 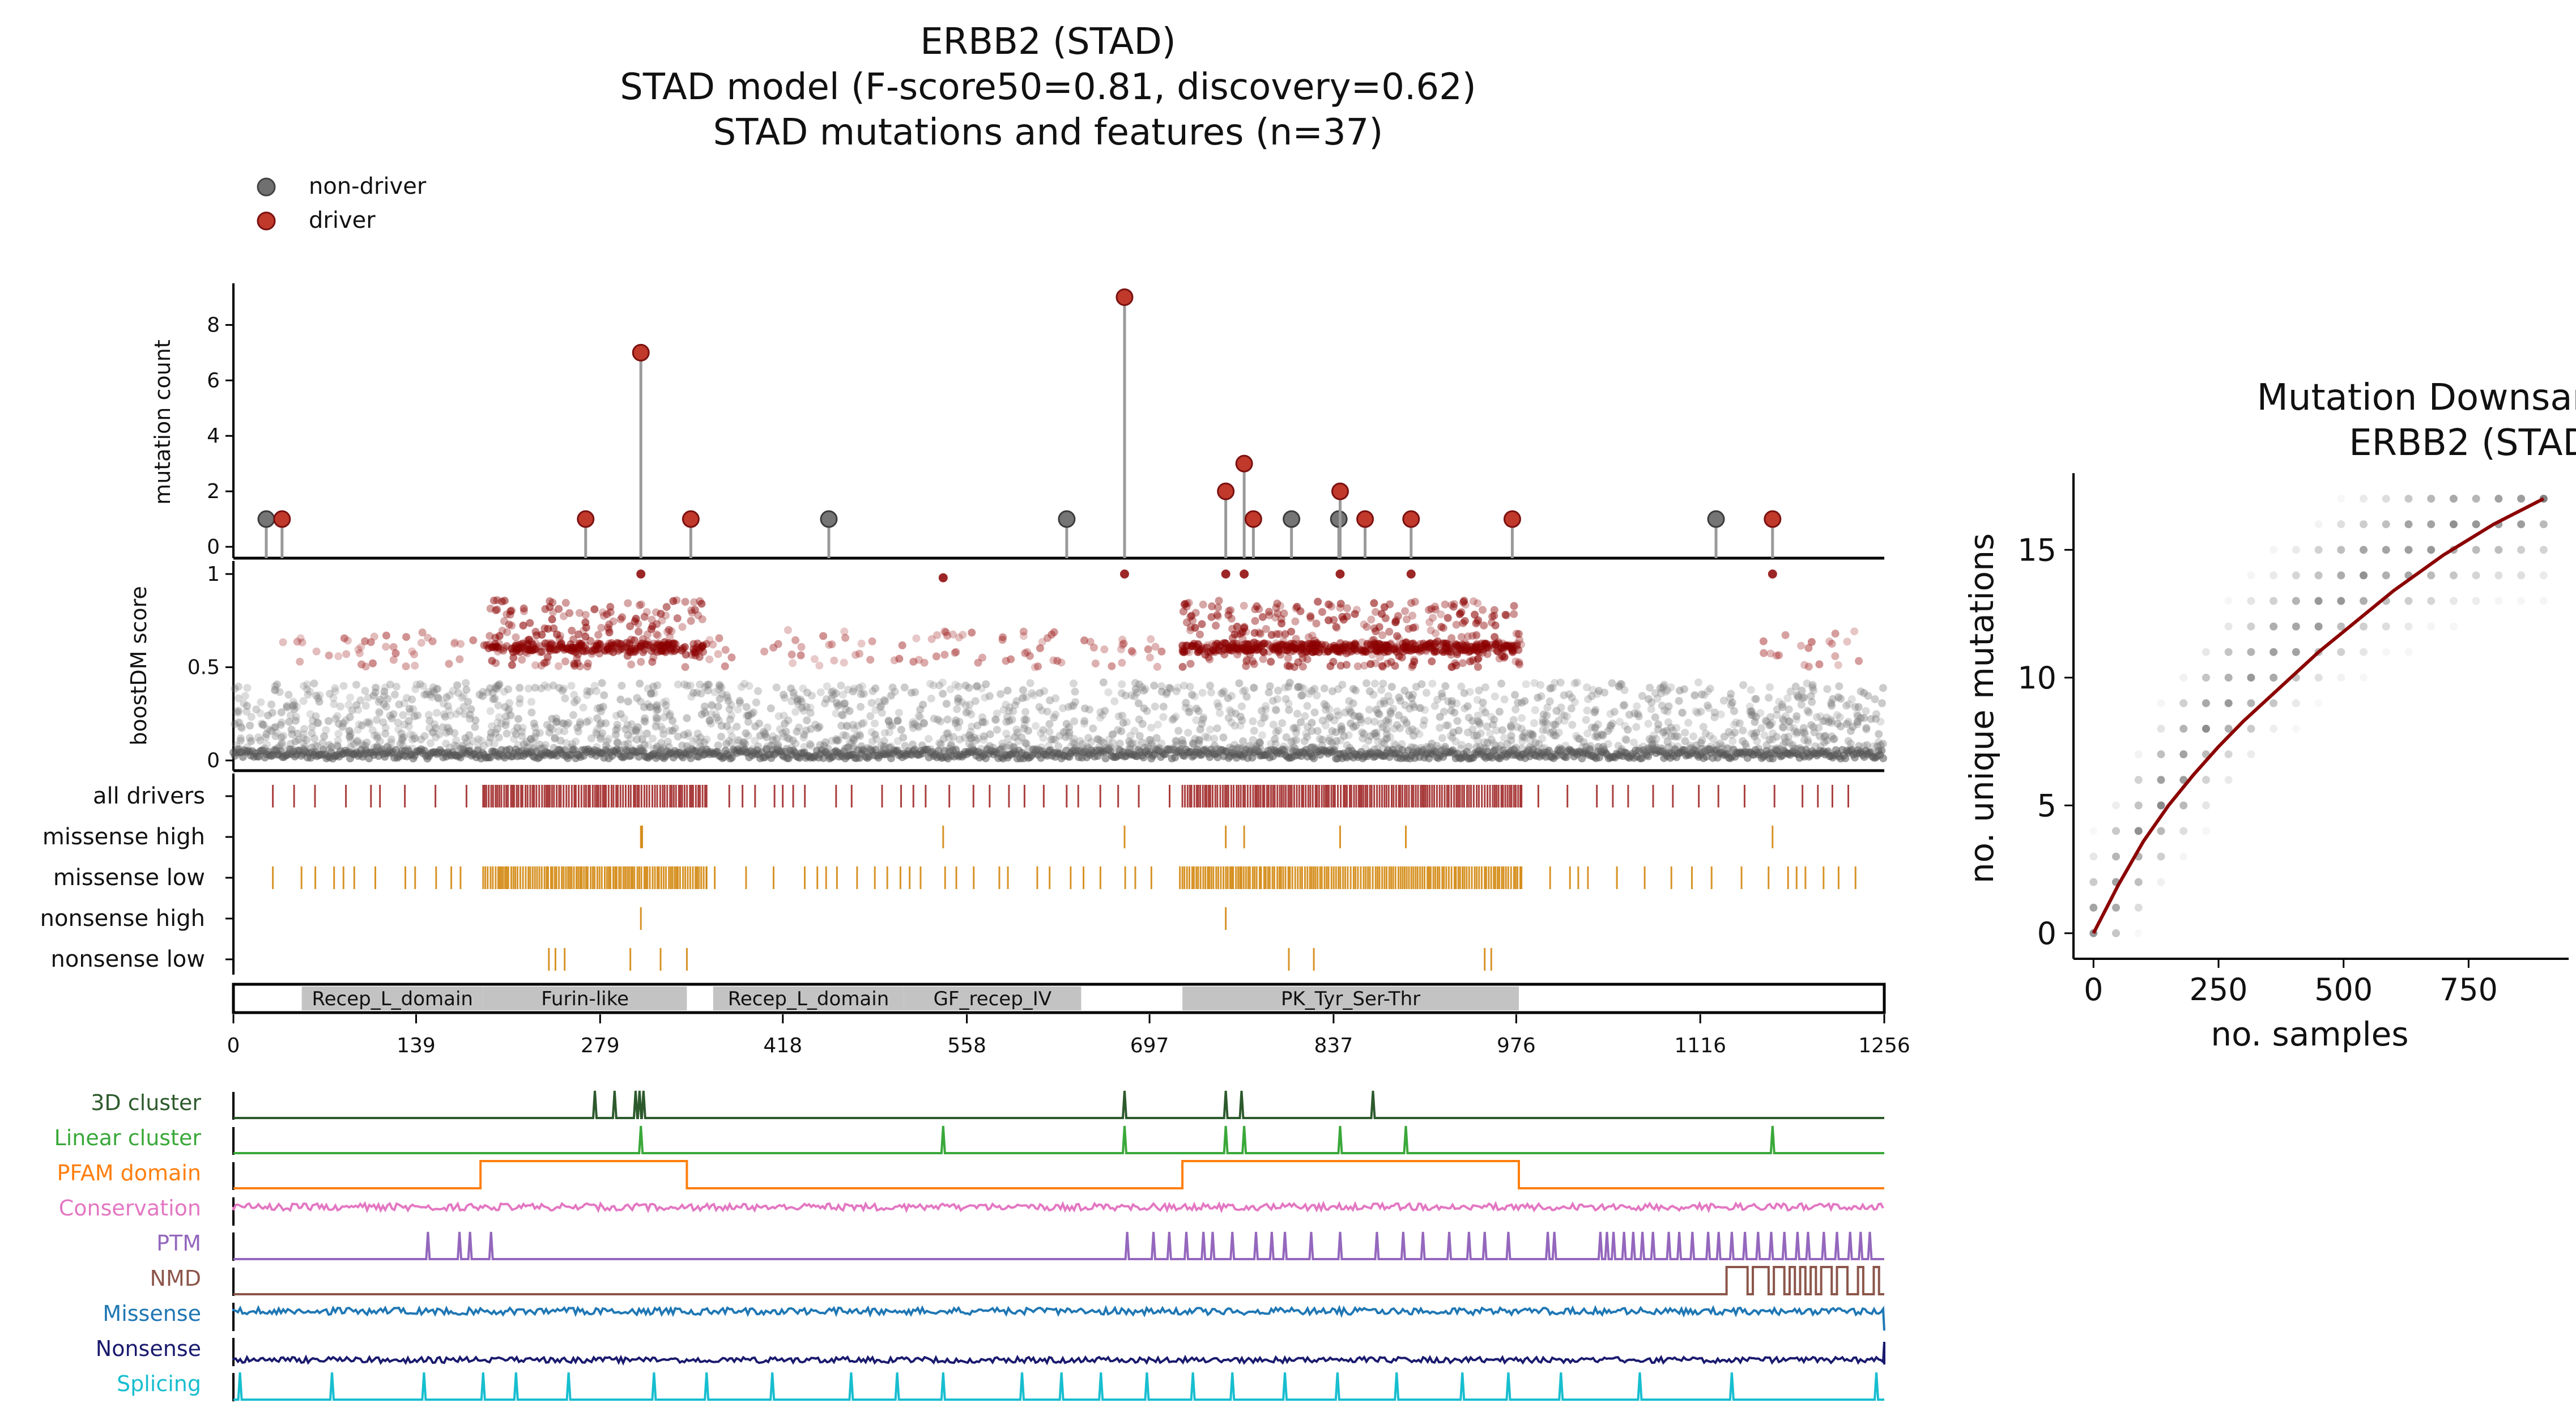 What do you see at coordinates (808, 998) in the screenshot?
I see `domain-box` at bounding box center [808, 998].